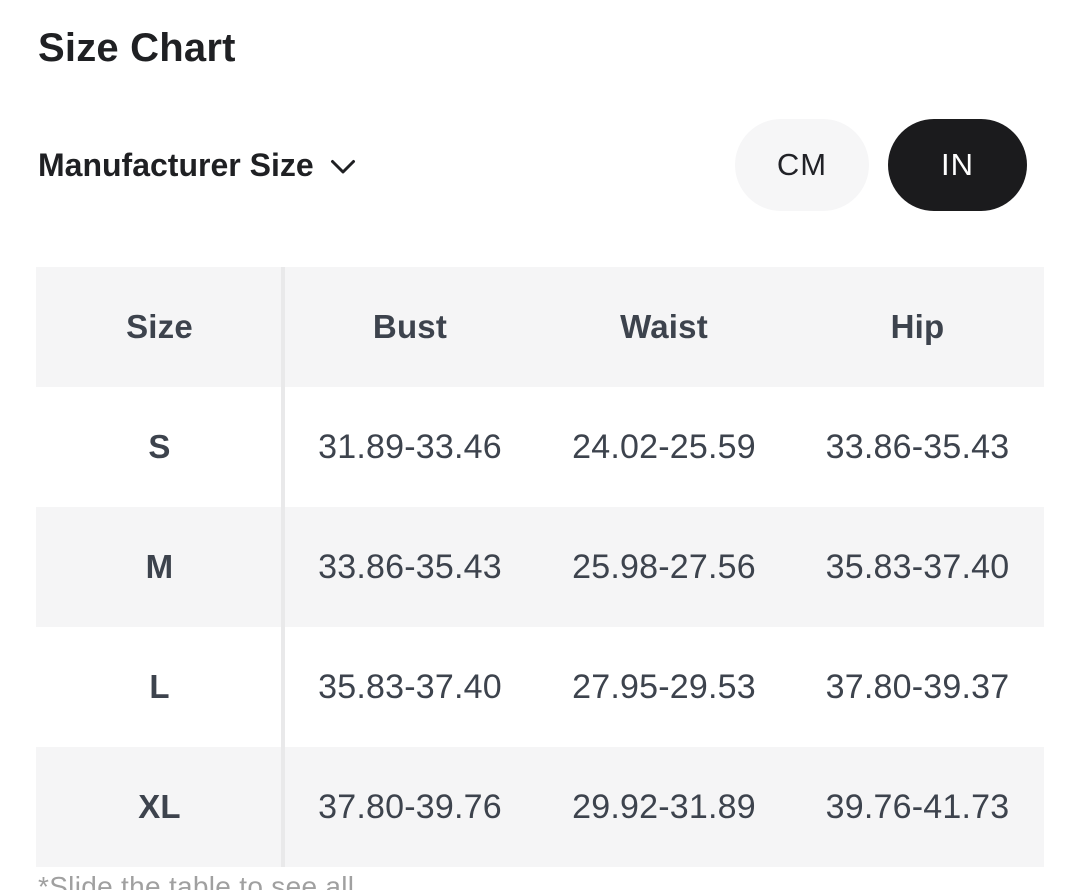  Describe the element at coordinates (664, 687) in the screenshot. I see `row-l-waist: 27.95-29.53` at that location.